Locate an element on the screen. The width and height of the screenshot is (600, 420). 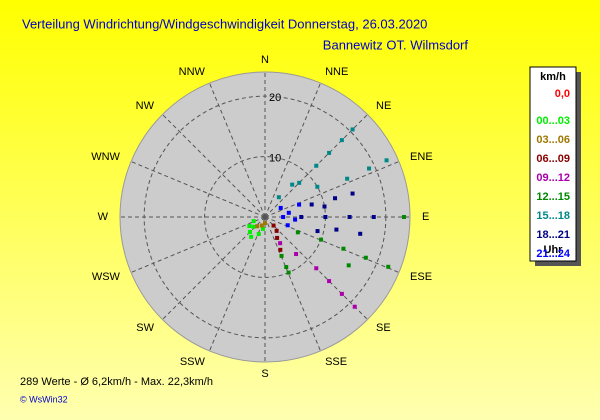
direction-label: NNW is located at coordinates (192, 72).